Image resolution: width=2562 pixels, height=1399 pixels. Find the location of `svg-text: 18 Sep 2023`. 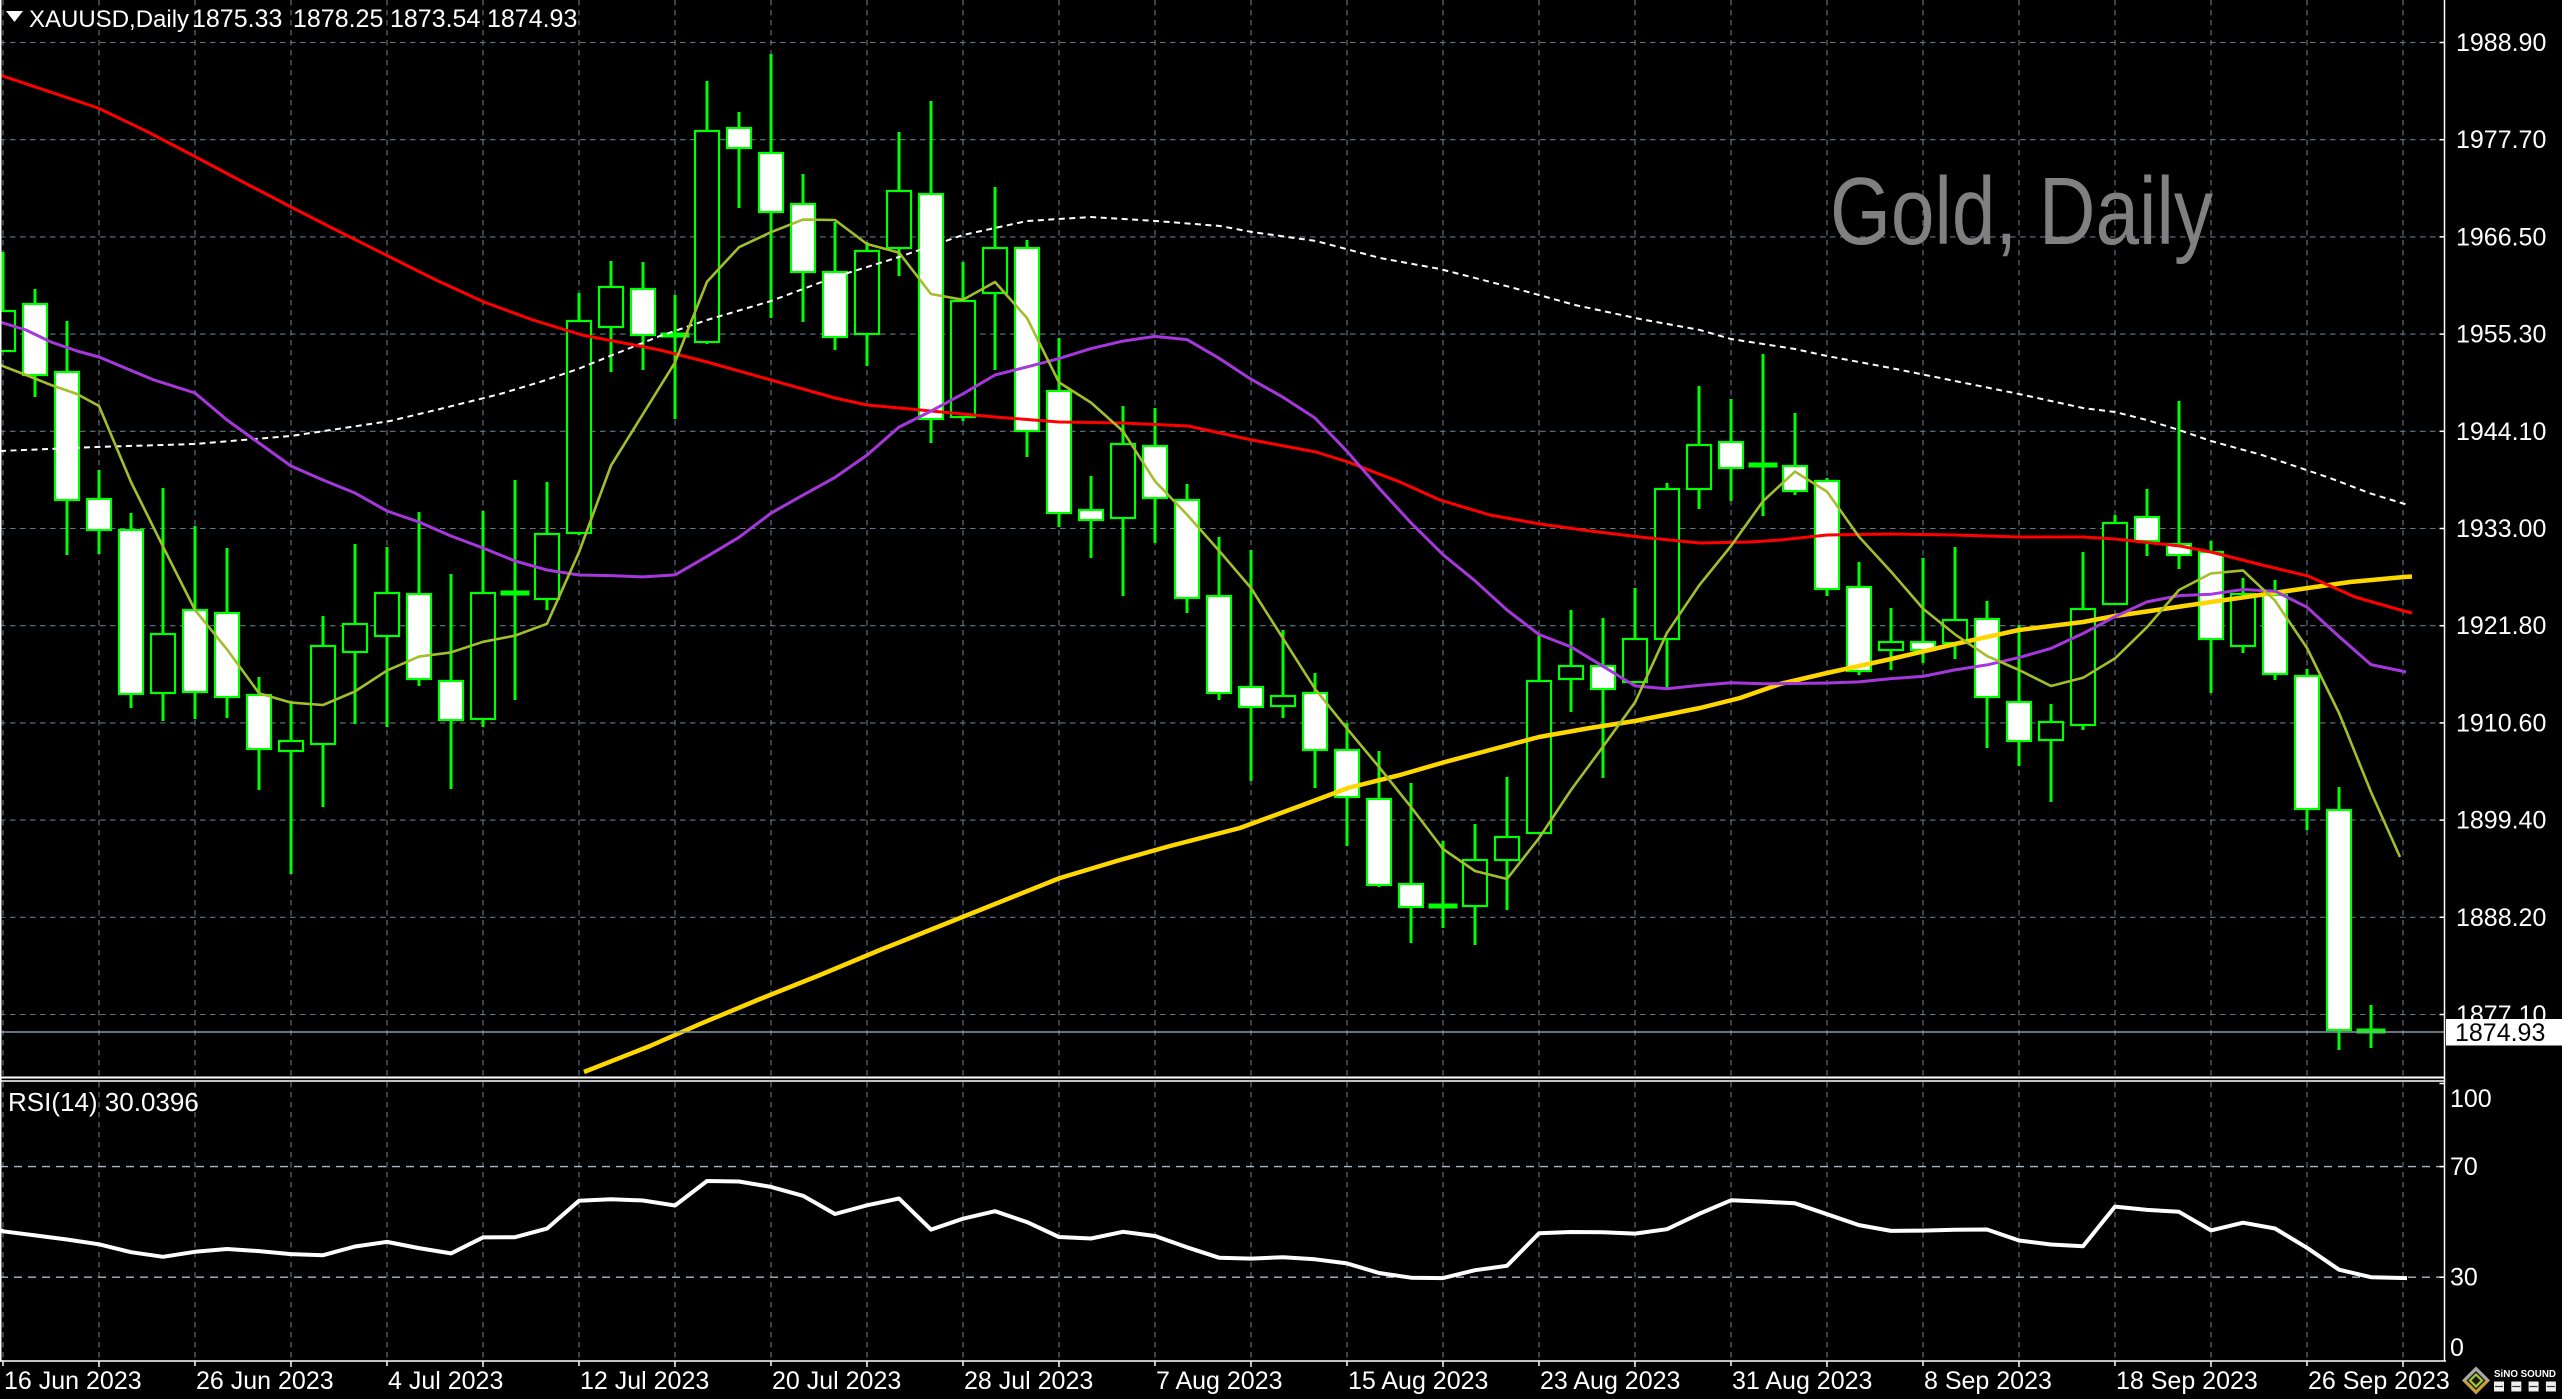

svg-text: 18 Sep 2023 is located at coordinates (2187, 1381).